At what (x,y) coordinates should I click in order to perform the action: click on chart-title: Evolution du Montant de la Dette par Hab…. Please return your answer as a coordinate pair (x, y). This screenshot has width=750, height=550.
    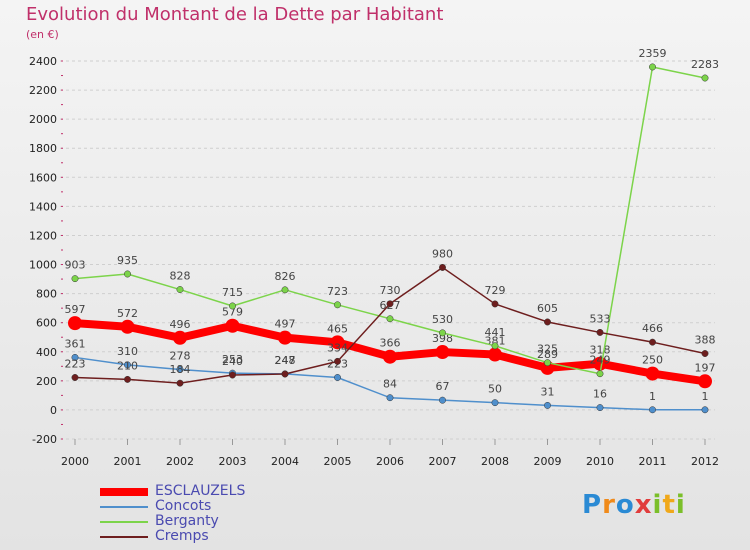
    Looking at the image, I should click on (235, 14).